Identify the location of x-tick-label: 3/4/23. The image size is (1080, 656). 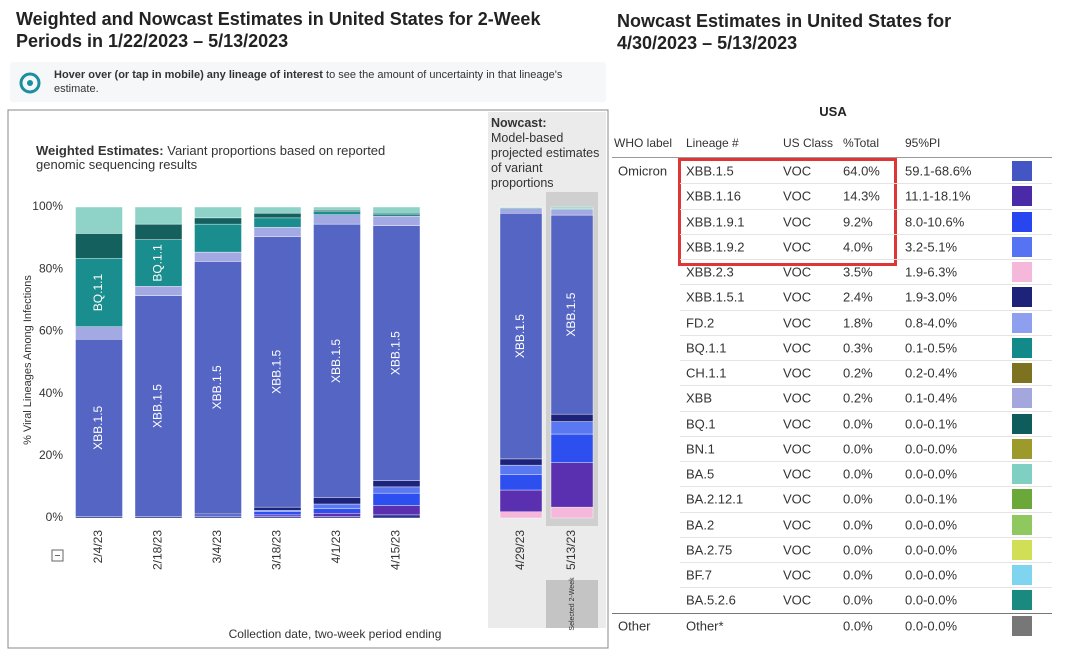
(217, 547).